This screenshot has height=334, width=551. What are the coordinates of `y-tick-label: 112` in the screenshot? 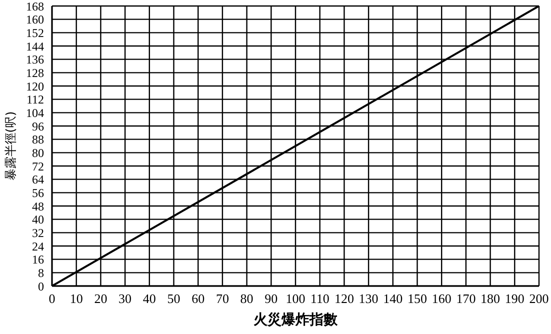 It's located at (35, 99).